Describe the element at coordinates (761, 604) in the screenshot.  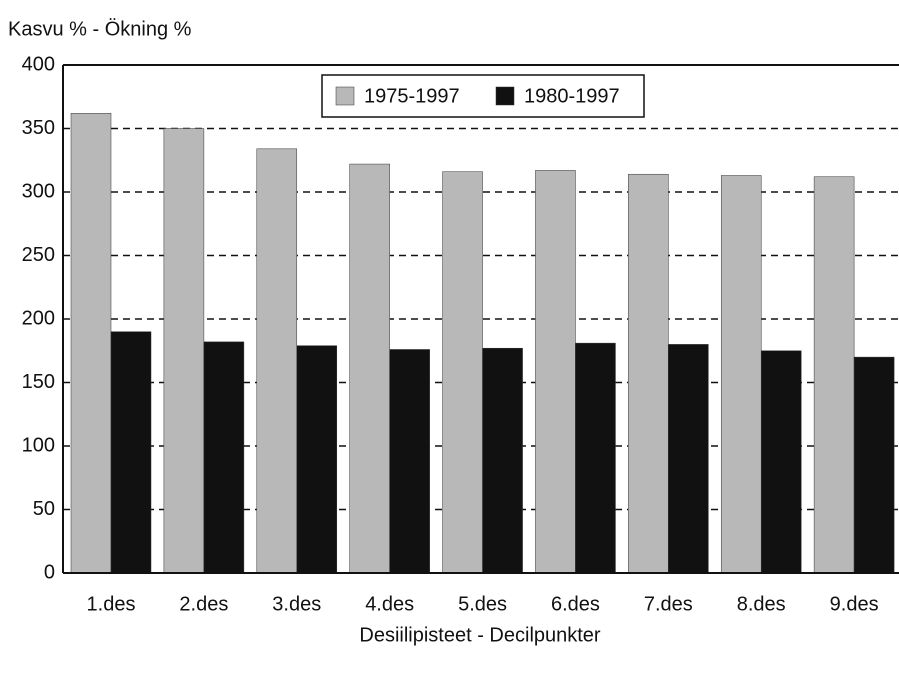
I see `x-tick-label: 8.des` at that location.